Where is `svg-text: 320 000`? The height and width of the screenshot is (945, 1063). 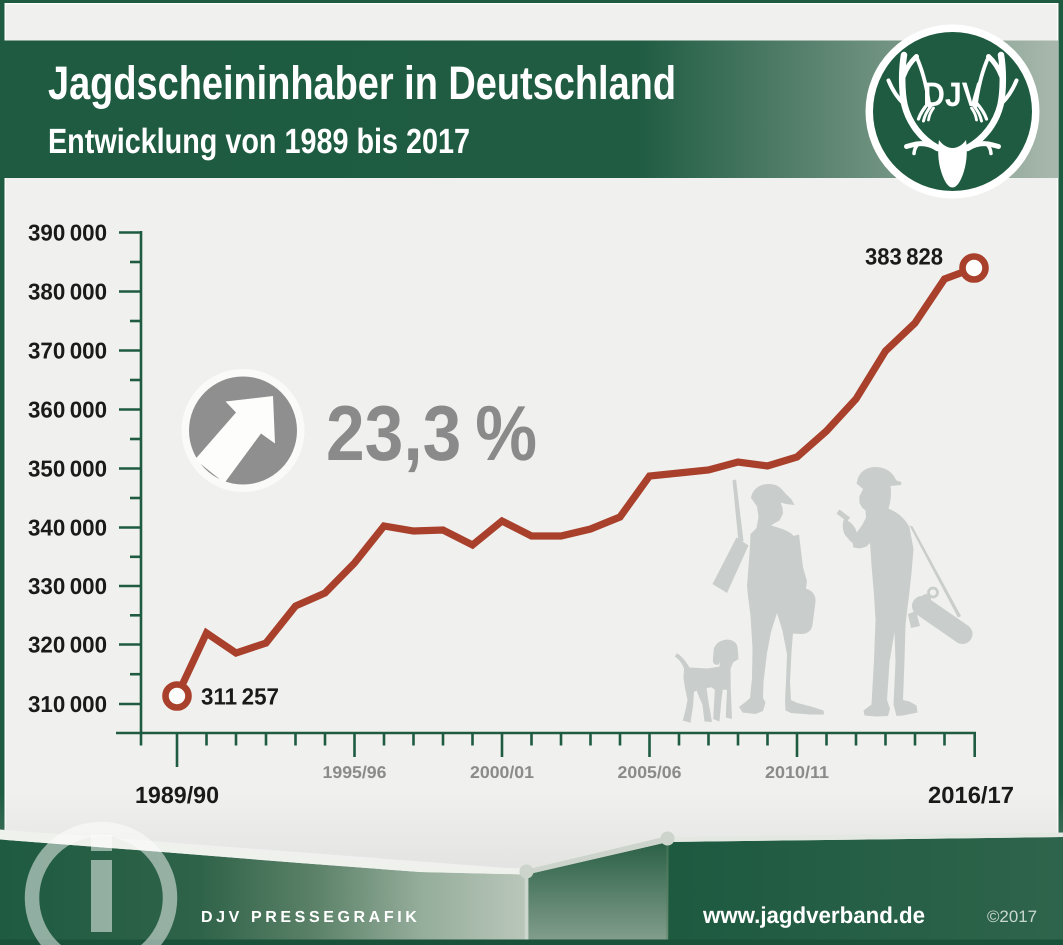 svg-text: 320 000 is located at coordinates (67, 645).